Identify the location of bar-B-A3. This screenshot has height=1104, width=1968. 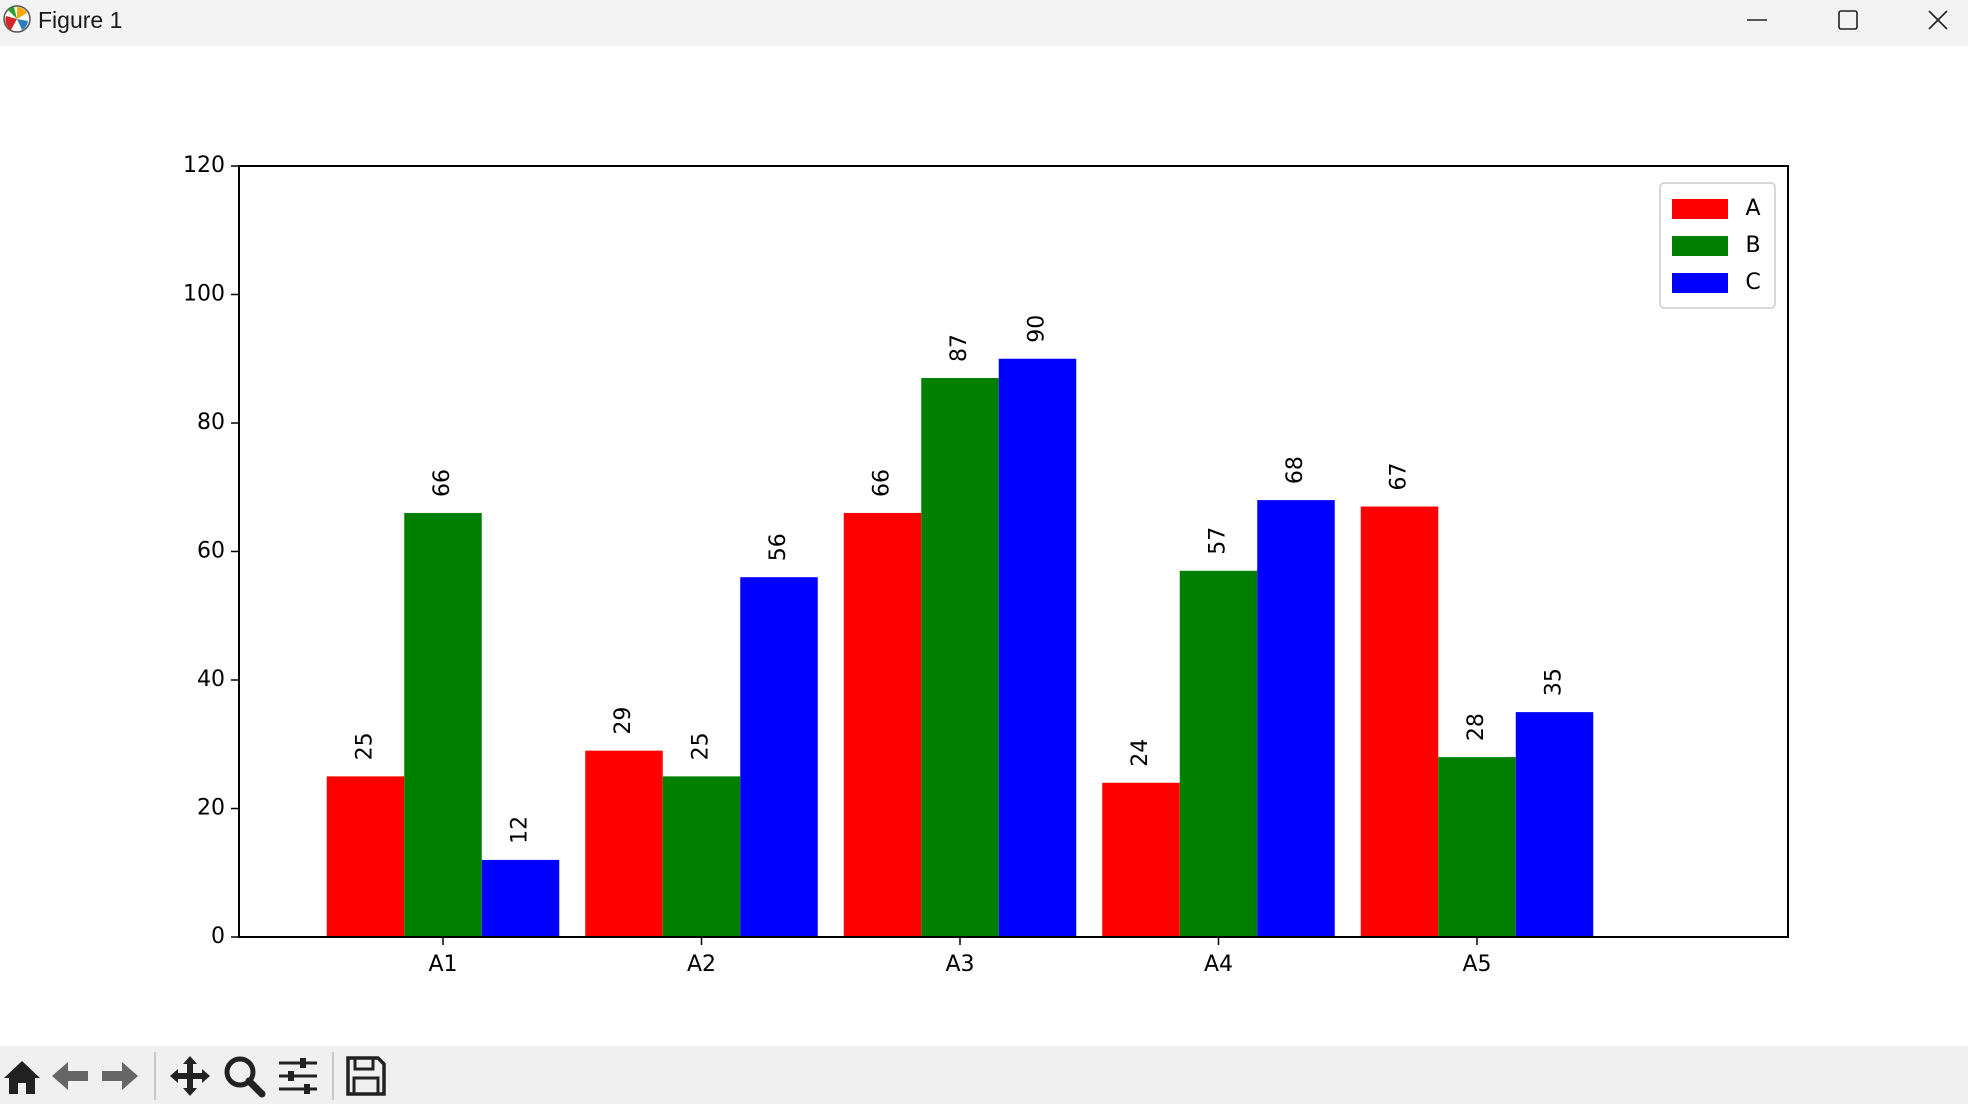
(960, 657).